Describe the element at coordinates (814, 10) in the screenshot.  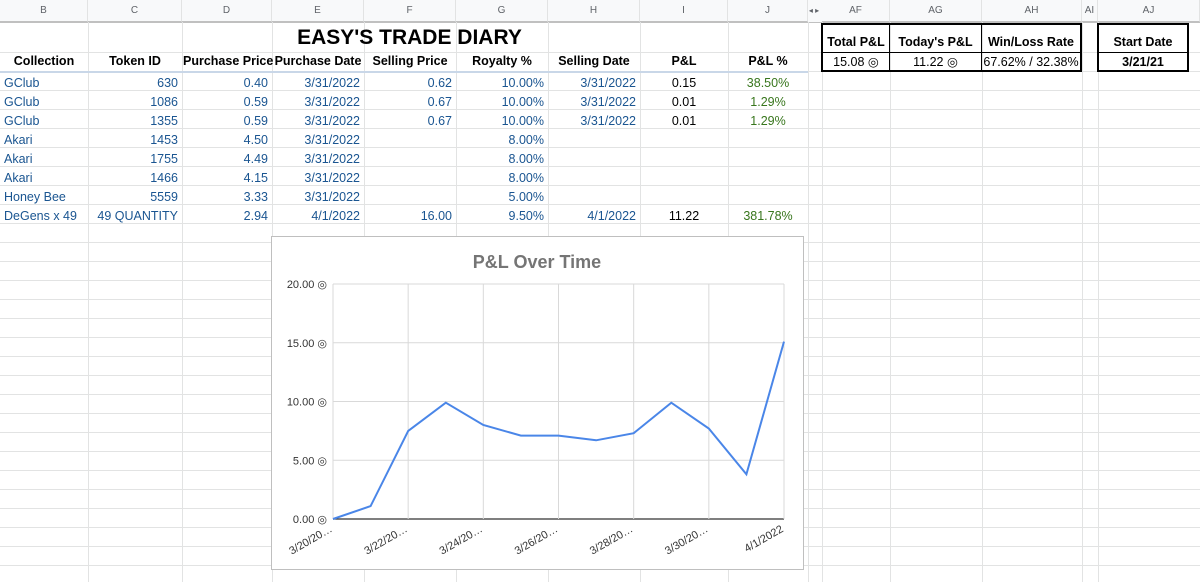
I see `hidden-columns-arrows-icon: ◂ ▸` at that location.